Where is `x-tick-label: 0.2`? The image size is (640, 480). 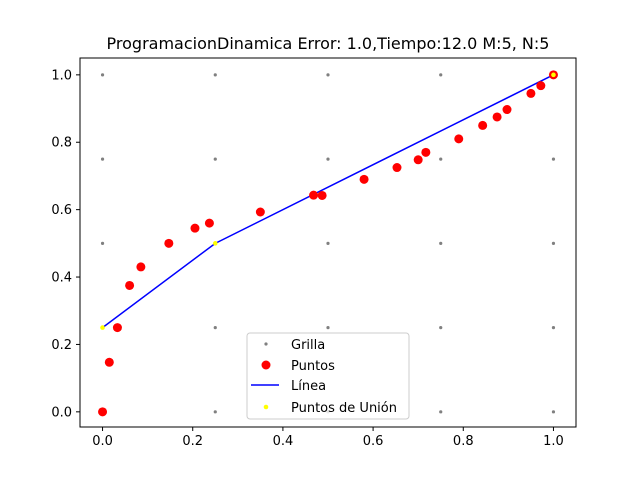 x-tick-label: 0.2 is located at coordinates (192, 441).